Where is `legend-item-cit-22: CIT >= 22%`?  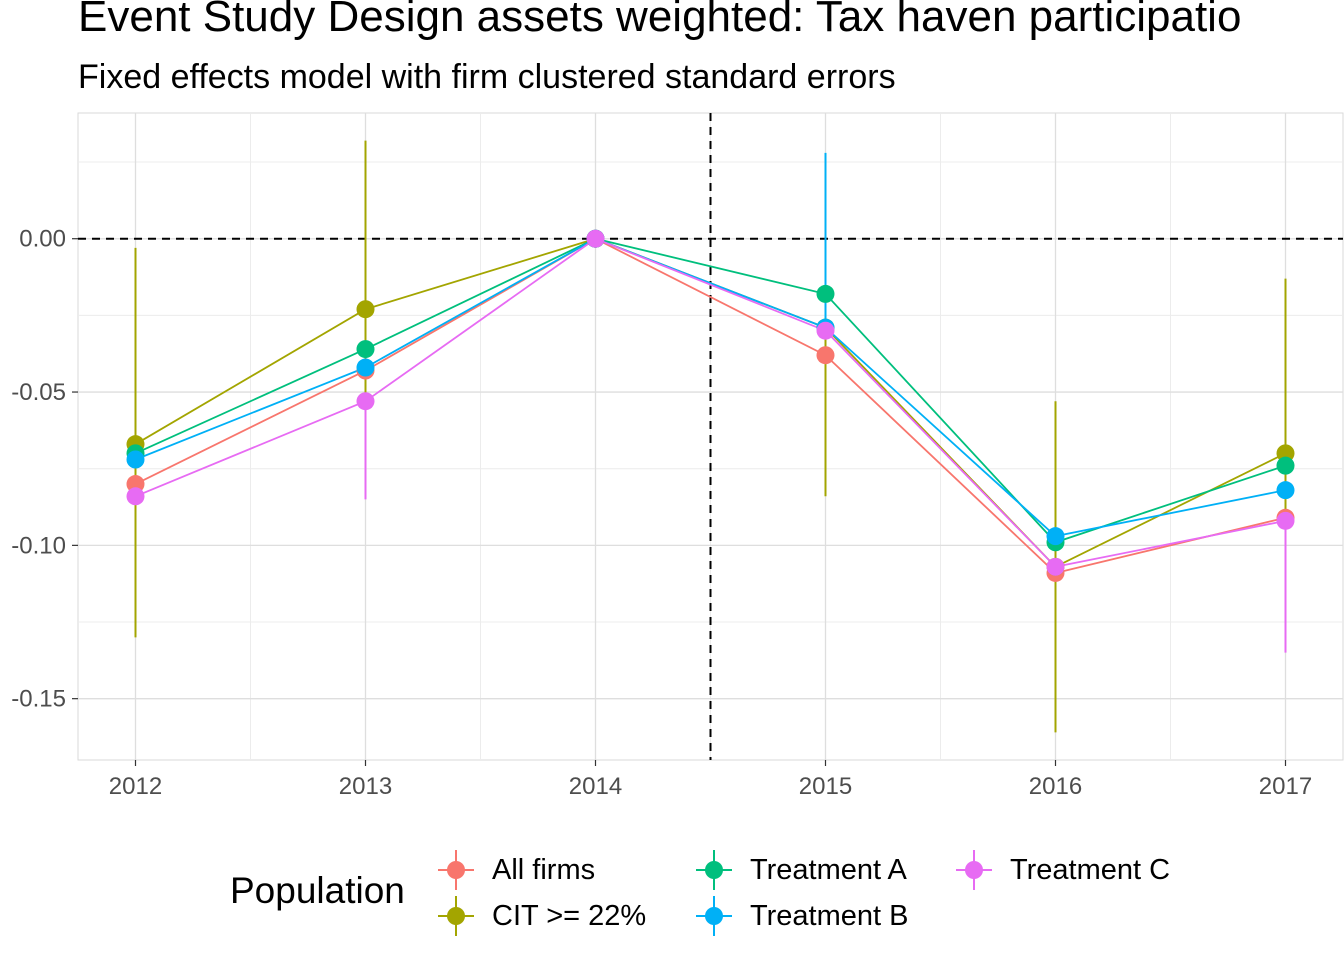 legend-item-cit-22: CIT >= 22% is located at coordinates (541, 916).